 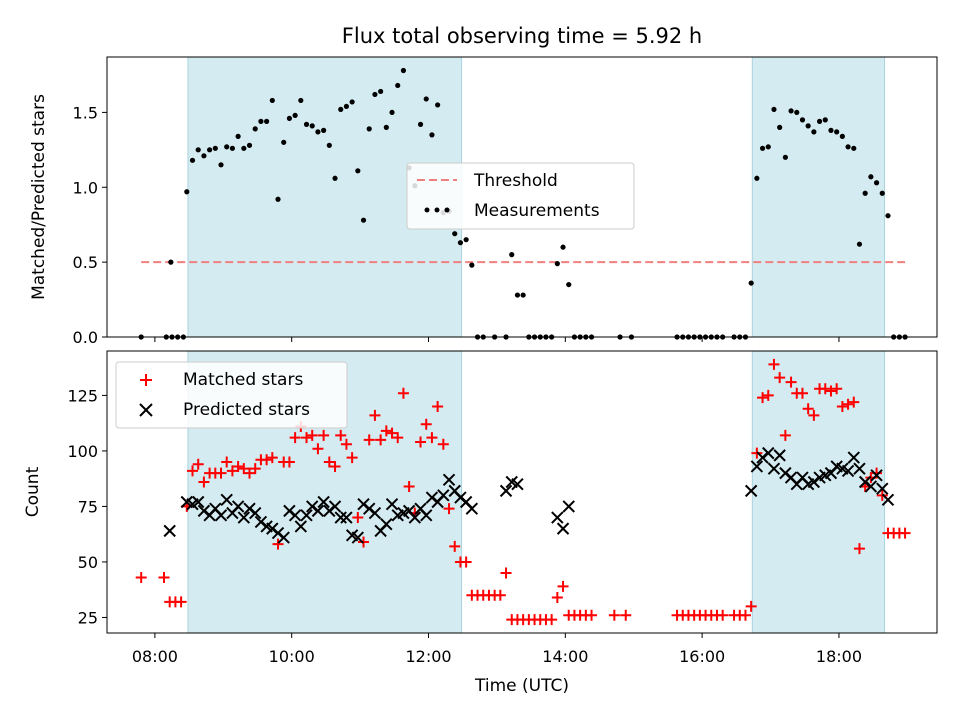 I want to click on y-tick-label: 0.5, so click(x=85, y=262).